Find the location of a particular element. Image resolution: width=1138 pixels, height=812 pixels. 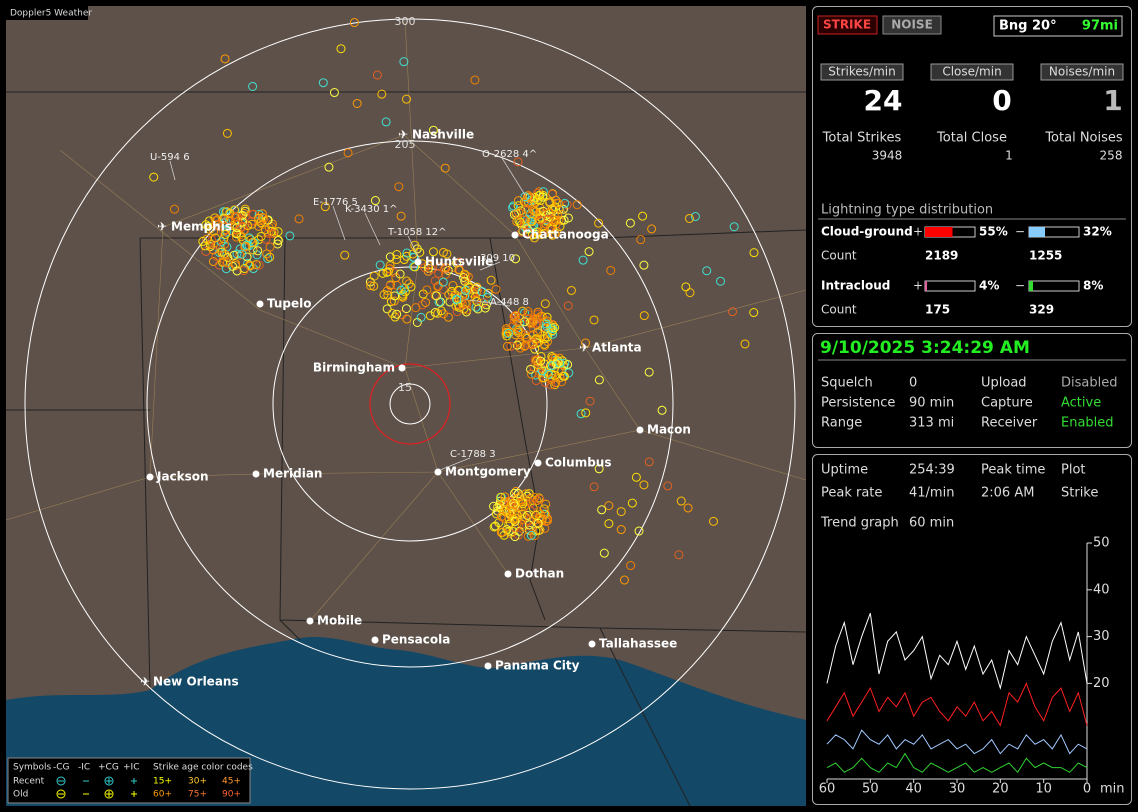

dist-bar is located at coordinates (939, 232).